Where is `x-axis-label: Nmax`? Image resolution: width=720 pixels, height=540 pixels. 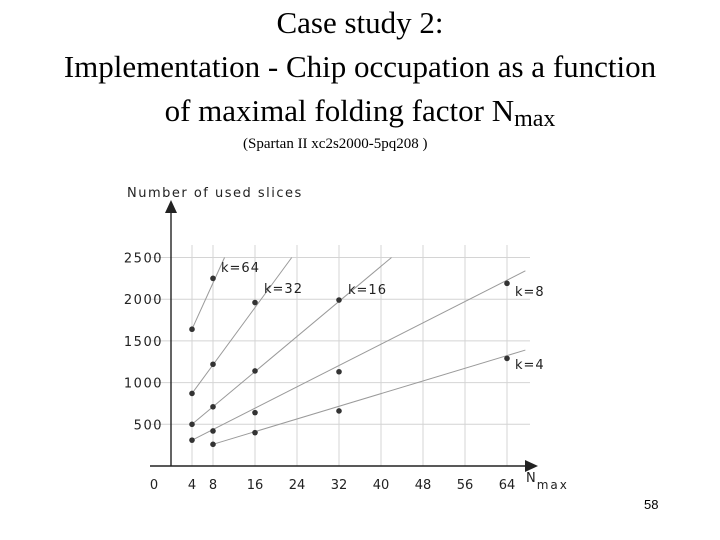 x-axis-label: Nmax is located at coordinates (547, 481).